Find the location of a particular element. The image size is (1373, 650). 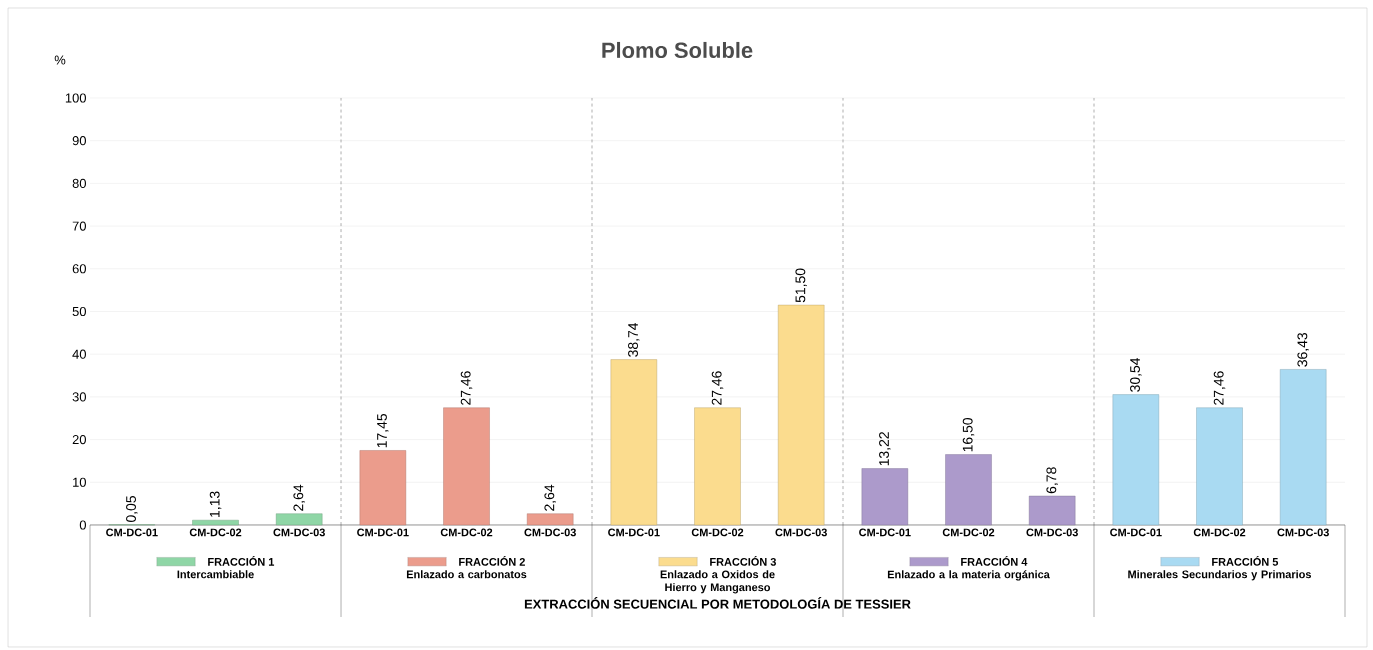

data-label: 6,78 is located at coordinates (1052, 480).